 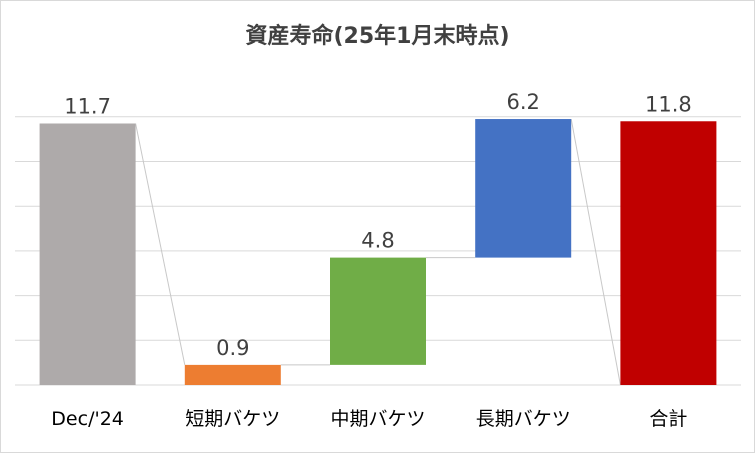 What do you see at coordinates (668, 104) in the screenshot?
I see `data-label: 11.8` at bounding box center [668, 104].